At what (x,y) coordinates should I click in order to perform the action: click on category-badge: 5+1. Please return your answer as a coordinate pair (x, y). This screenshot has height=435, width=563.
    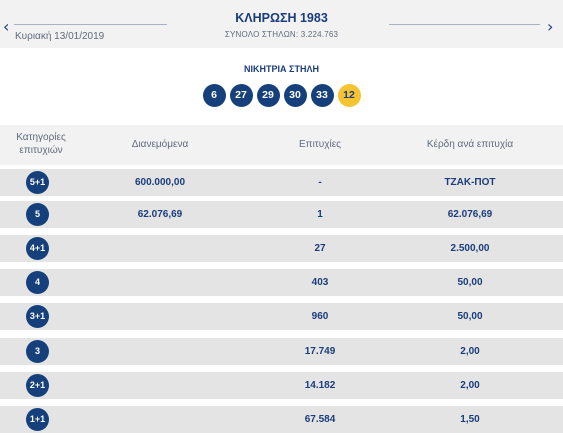
    Looking at the image, I should click on (37, 182).